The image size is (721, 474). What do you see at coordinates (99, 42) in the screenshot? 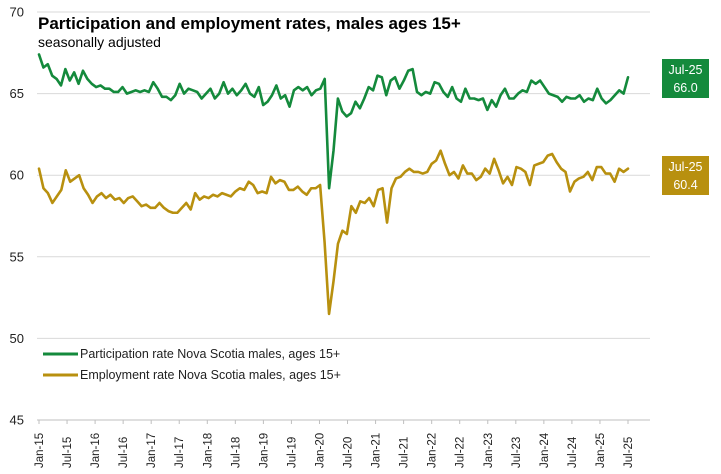
I see `chart-subtitle: seasonally adjusted` at bounding box center [99, 42].